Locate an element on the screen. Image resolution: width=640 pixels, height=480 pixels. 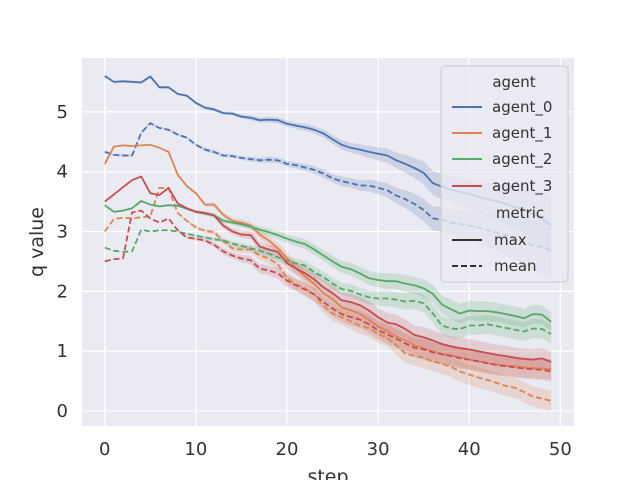
y-axis-label: q value is located at coordinates (37, 242).